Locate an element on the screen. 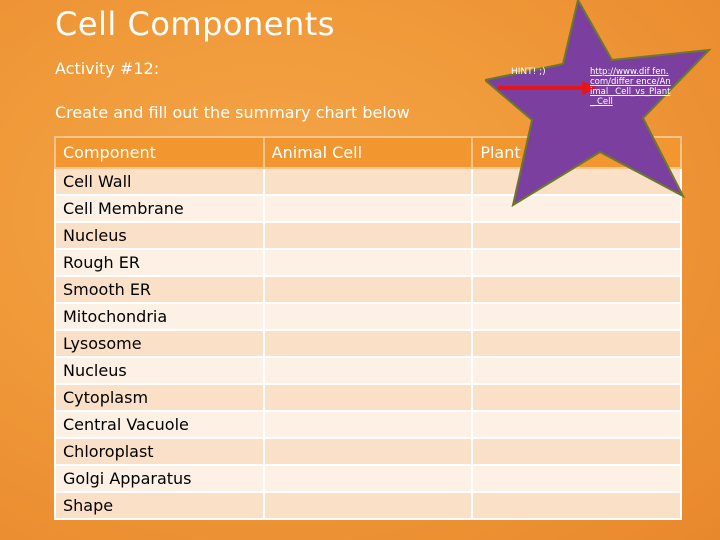 The image size is (720, 540). activity-label: Activity #12: is located at coordinates (107, 68).